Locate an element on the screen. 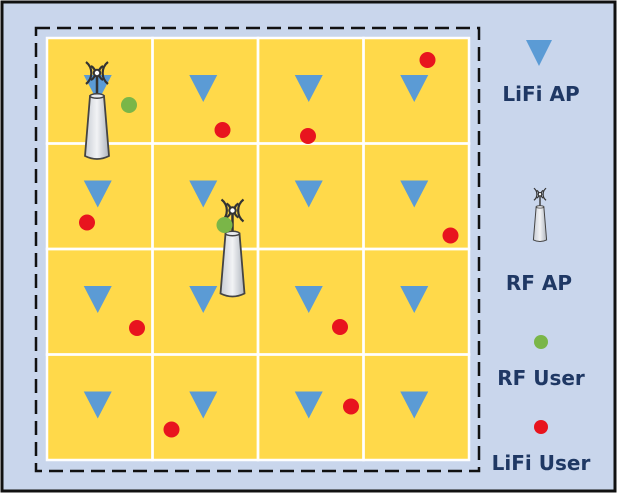  lifi-cell is located at coordinates (416, 407).